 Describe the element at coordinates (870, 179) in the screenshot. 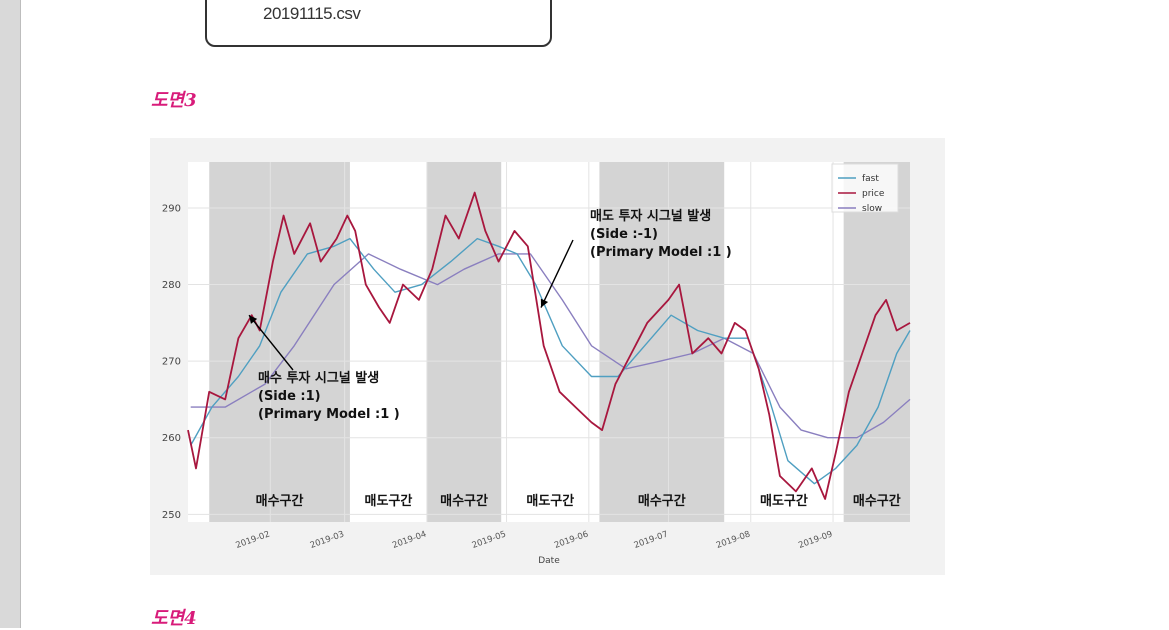

I see `legend-label-fast: fast` at that location.